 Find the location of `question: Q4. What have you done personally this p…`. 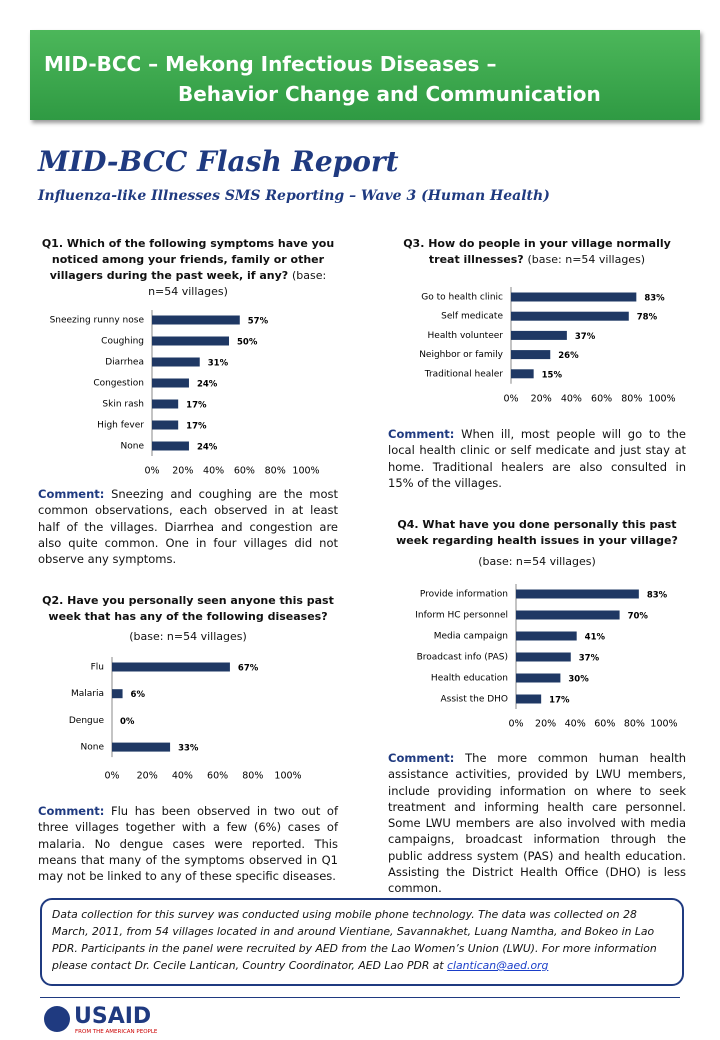

question: Q4. What have you done personally this p… is located at coordinates (537, 533).